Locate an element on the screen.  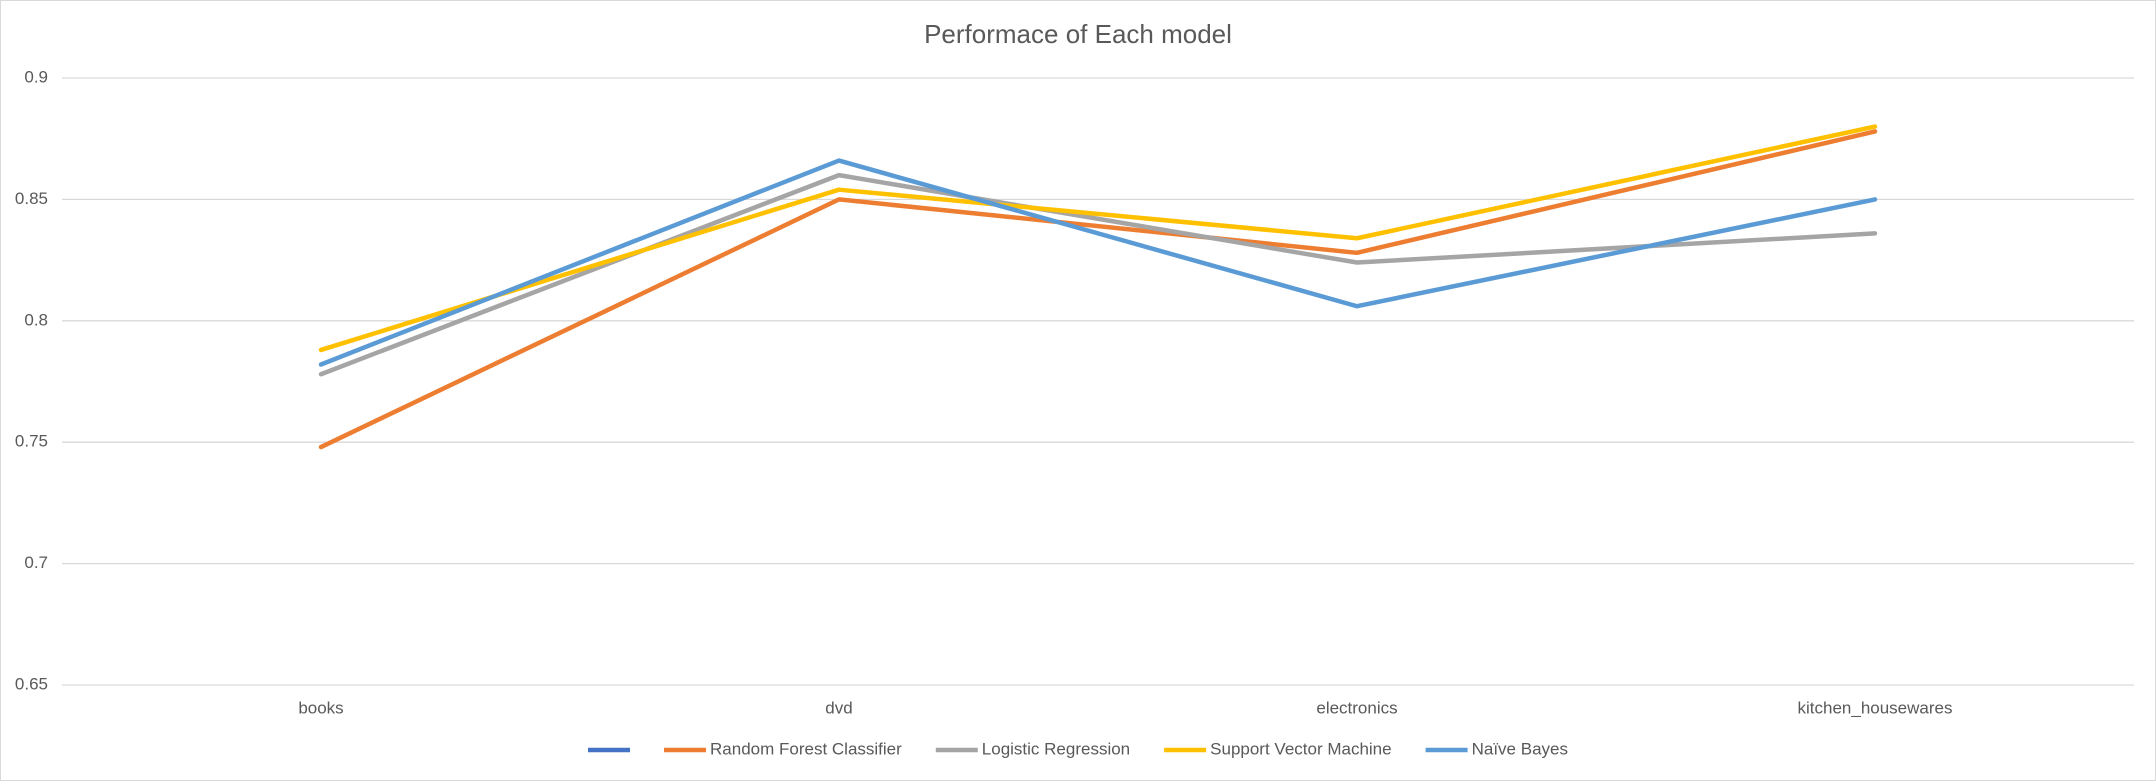
y-tick-label: 0.75 is located at coordinates (31, 441).